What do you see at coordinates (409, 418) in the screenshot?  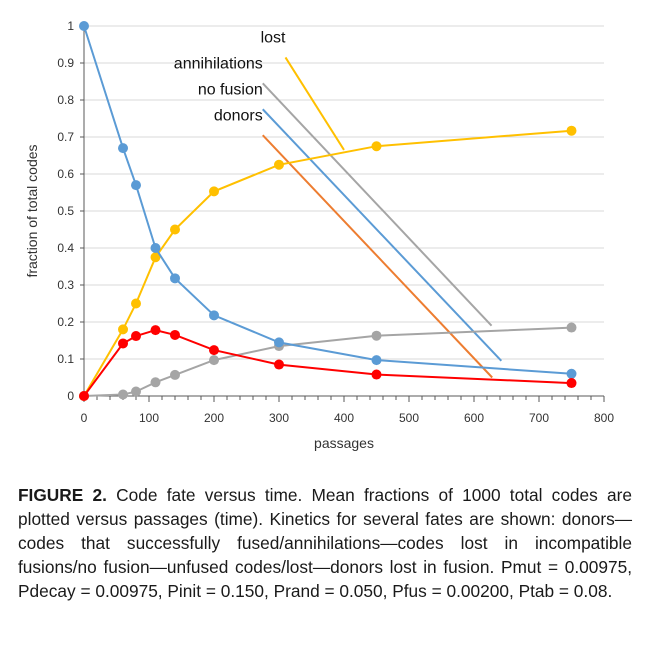 I see `x-tick-label: 500` at bounding box center [409, 418].